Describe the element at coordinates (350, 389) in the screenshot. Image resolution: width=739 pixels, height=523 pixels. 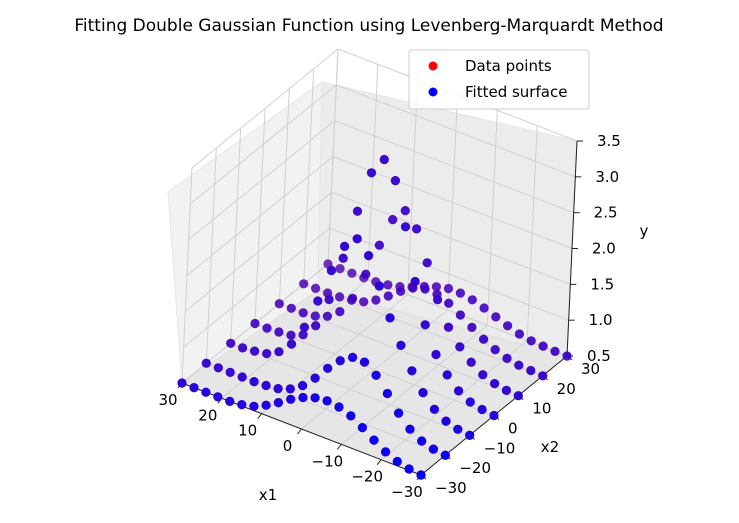
I see `gridline-x2-floor` at that location.